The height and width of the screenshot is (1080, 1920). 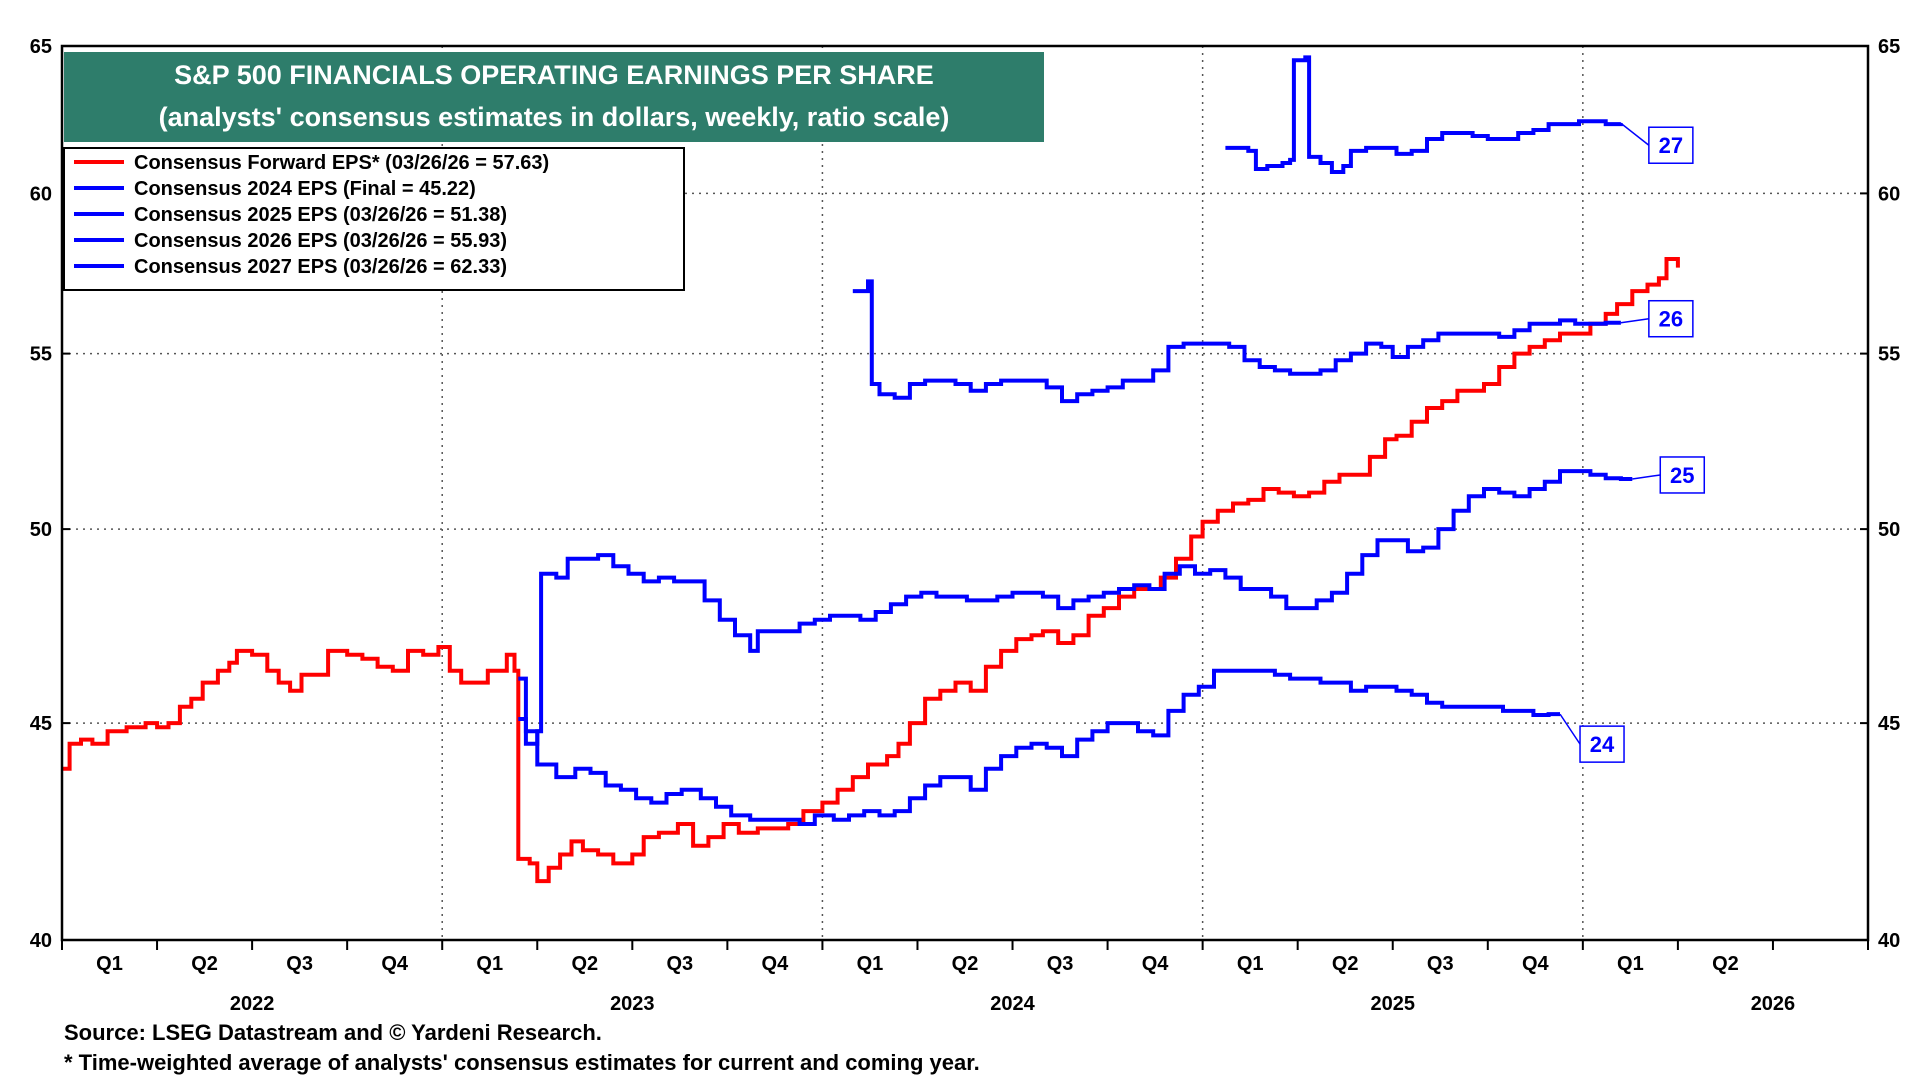 What do you see at coordinates (1889, 194) in the screenshot?
I see `y-tick-label-right: 60` at bounding box center [1889, 194].